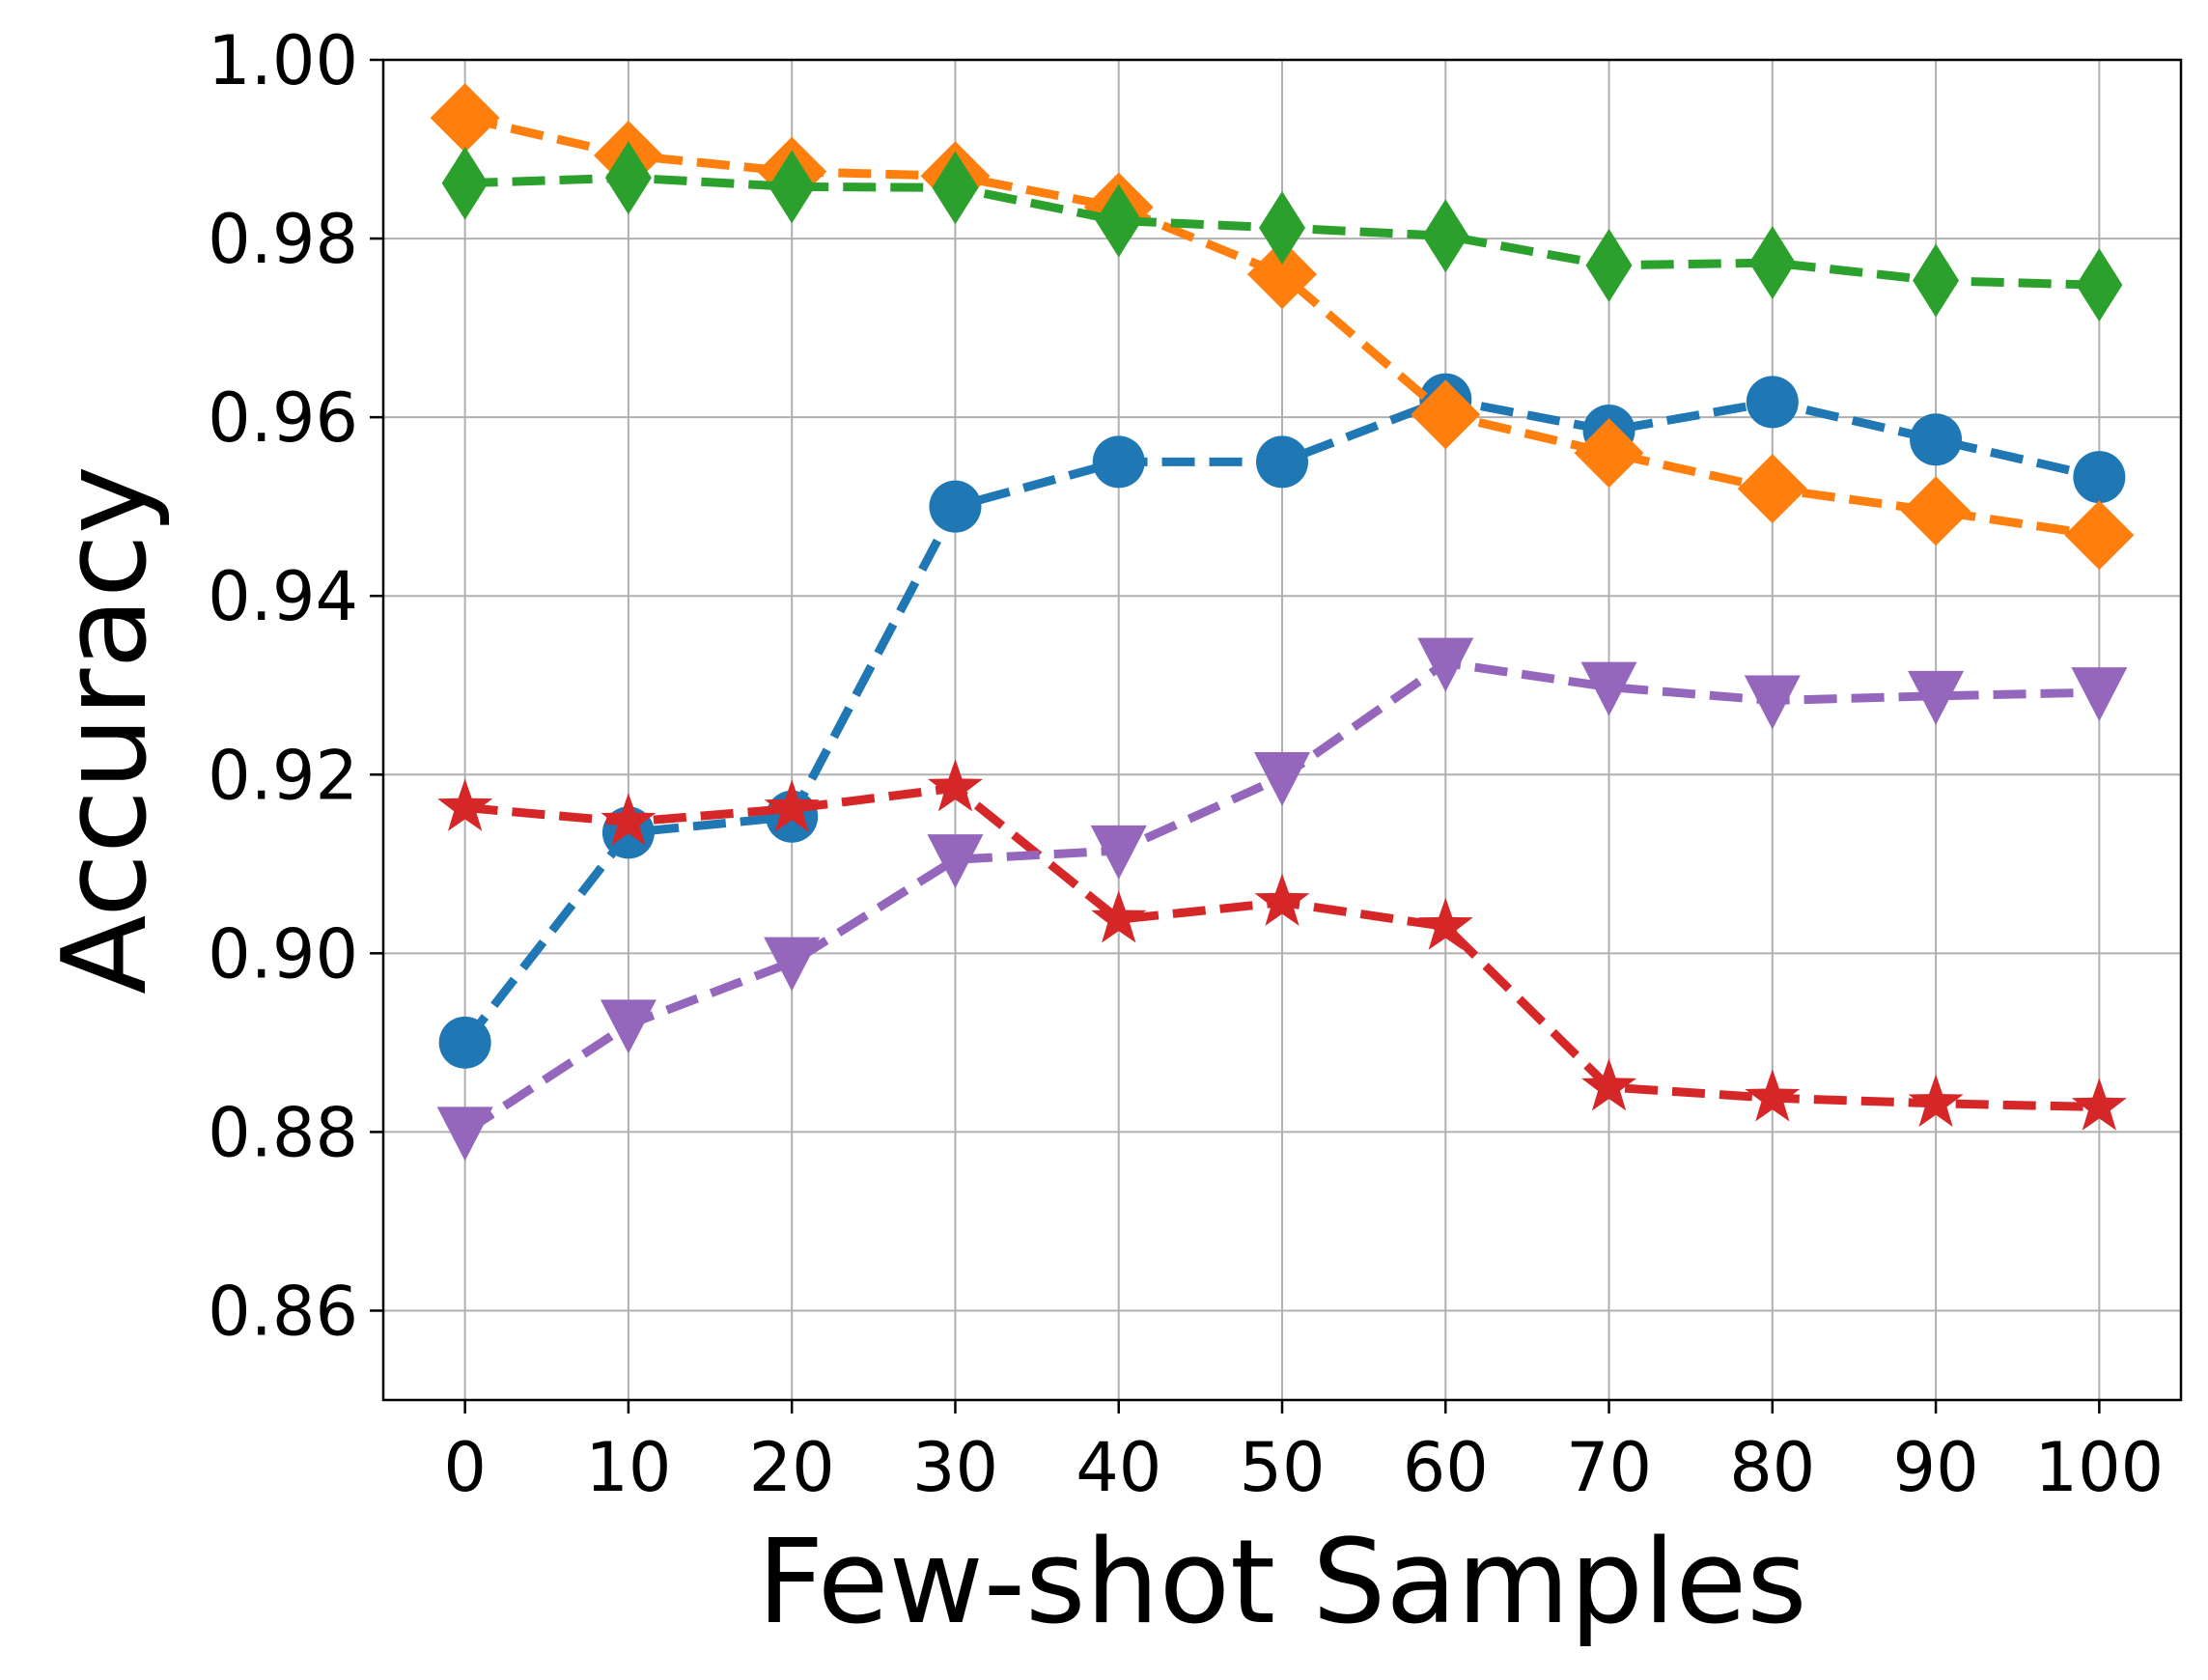  Describe the element at coordinates (1936, 1468) in the screenshot. I see `x-tick-label: 90` at that location.